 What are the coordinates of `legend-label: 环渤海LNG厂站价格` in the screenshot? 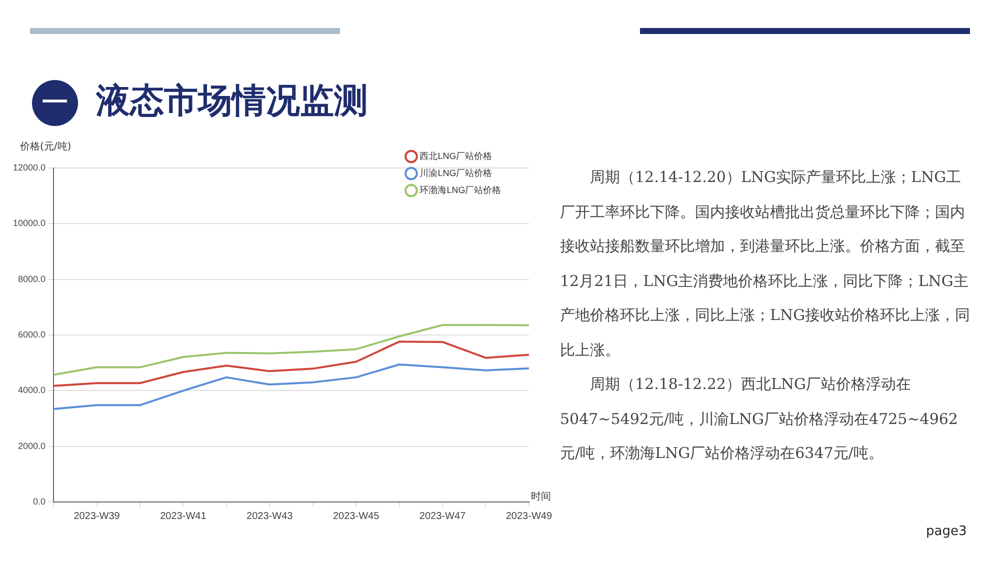 It's located at (461, 189).